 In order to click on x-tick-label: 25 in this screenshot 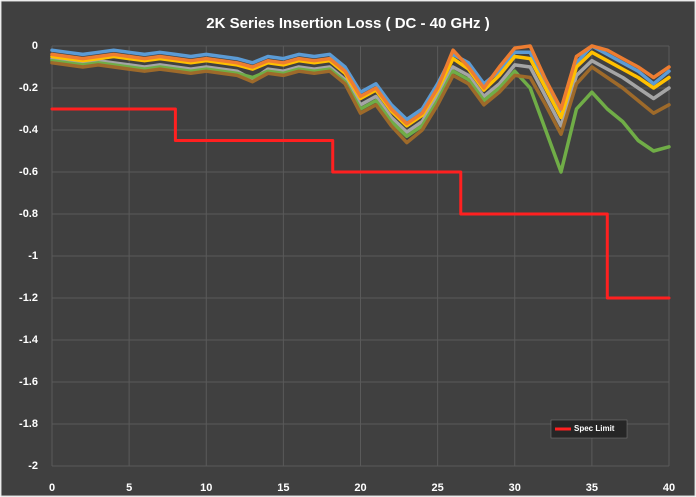, I will do `click(438, 488)`.